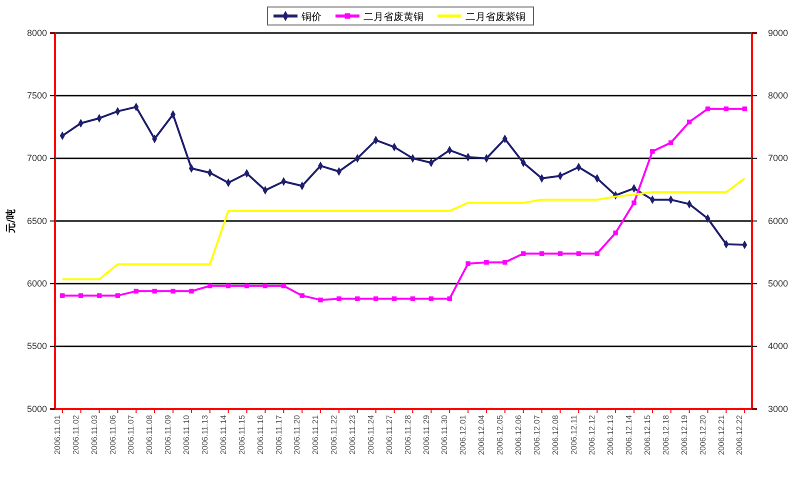 This screenshot has height=500, width=800. Describe the element at coordinates (149, 434) in the screenshot. I see `x-tick-label: 2006.11.08` at that location.